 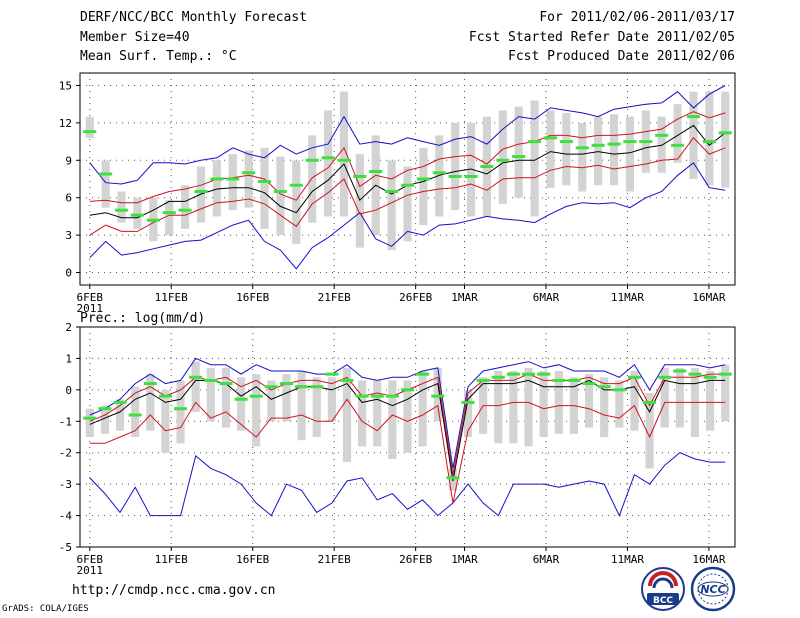 What do you see at coordinates (68, 358) in the screenshot?
I see `panel2-ytick-label: 1` at bounding box center [68, 358].